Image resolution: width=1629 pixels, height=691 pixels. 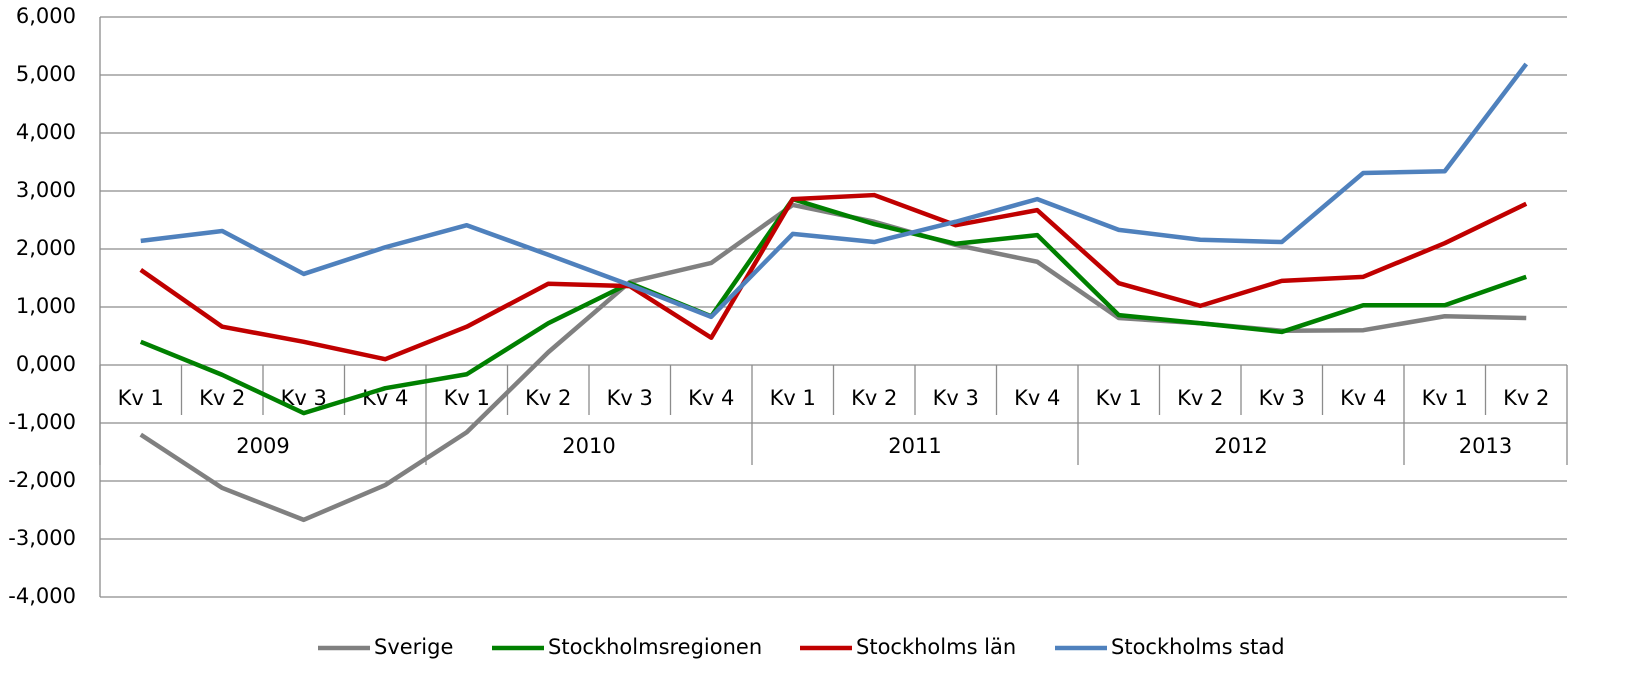 I want to click on x-group-label: 2011, so click(x=914, y=446).